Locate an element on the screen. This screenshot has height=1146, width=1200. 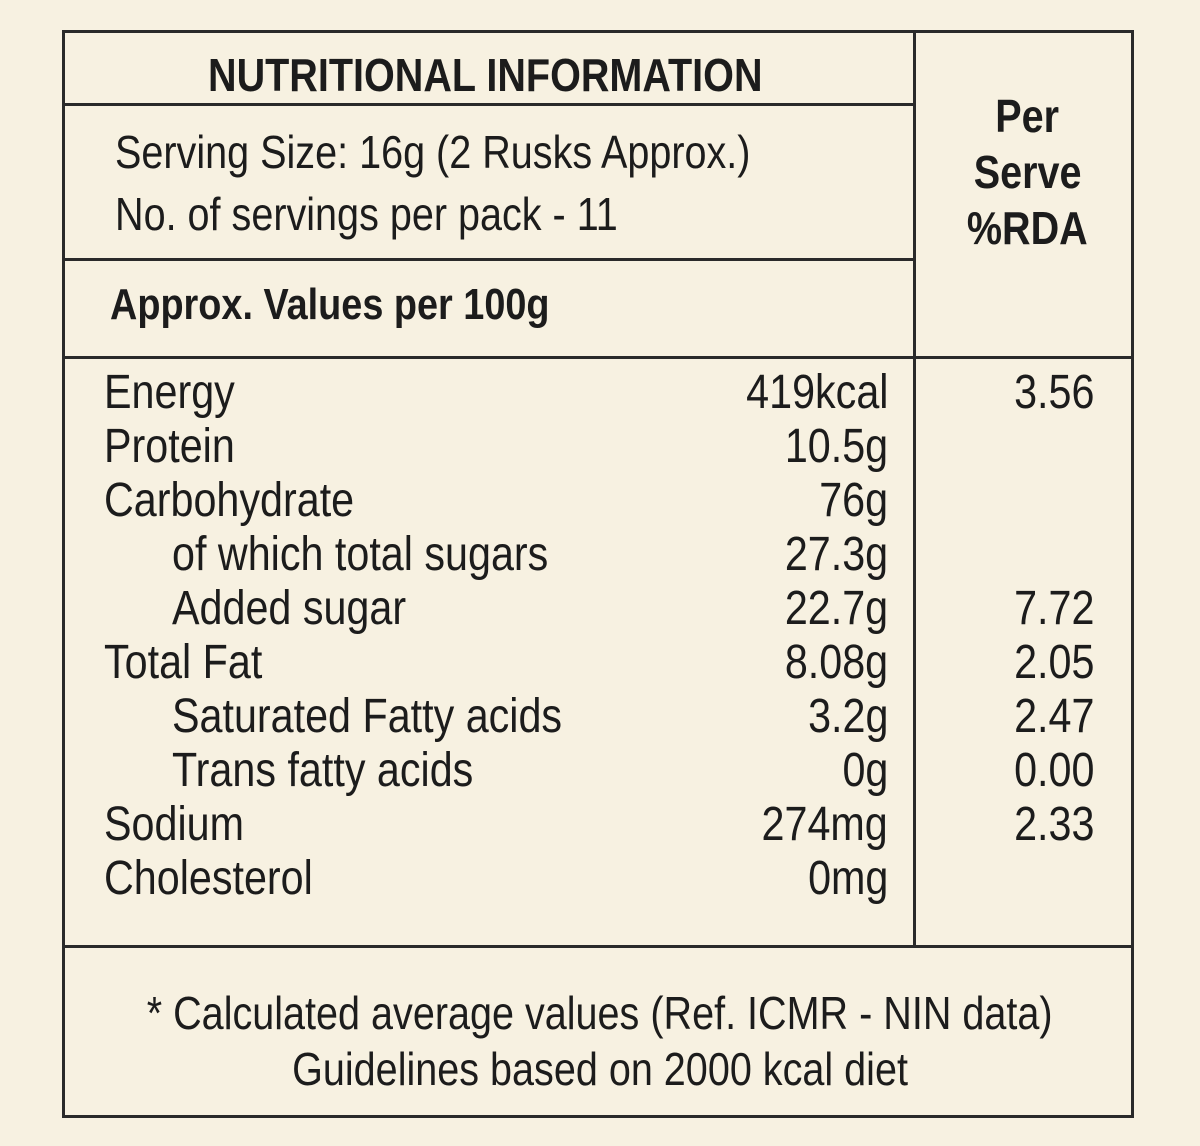
rda-header: Per Serve %RDA is located at coordinates (1027, 172).